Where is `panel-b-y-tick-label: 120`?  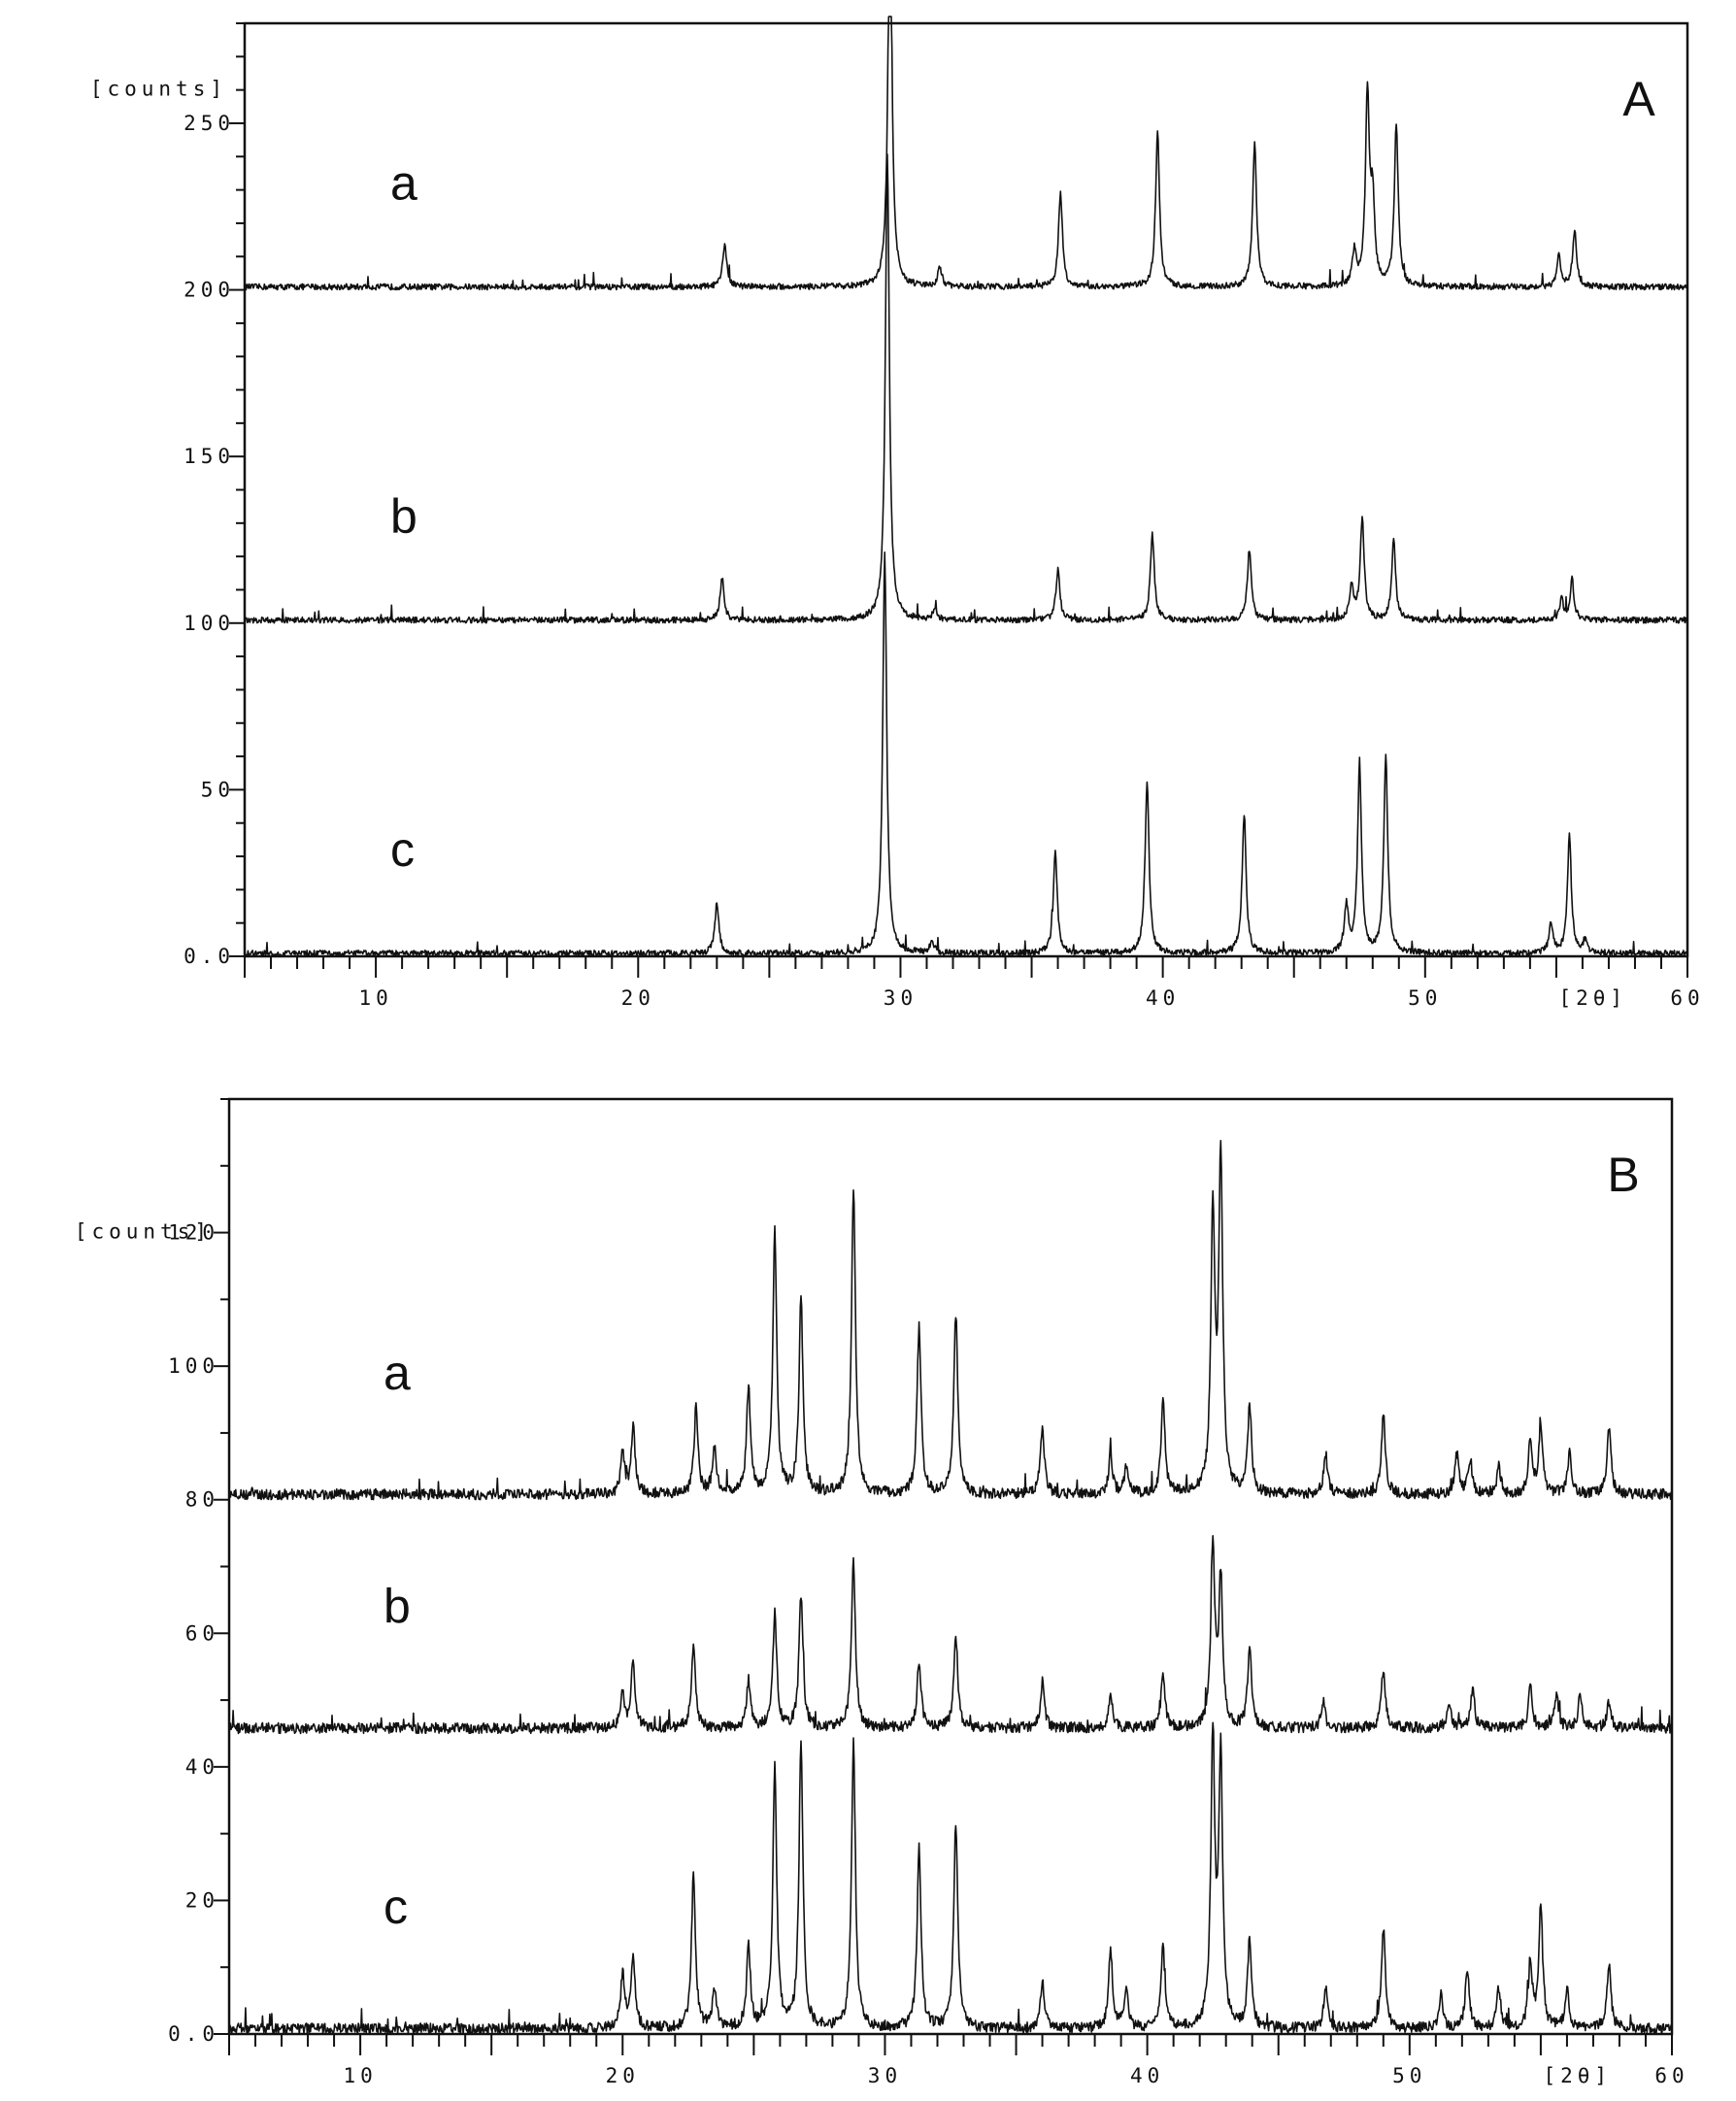 panel-b-y-tick-label: 120 is located at coordinates (193, 1233).